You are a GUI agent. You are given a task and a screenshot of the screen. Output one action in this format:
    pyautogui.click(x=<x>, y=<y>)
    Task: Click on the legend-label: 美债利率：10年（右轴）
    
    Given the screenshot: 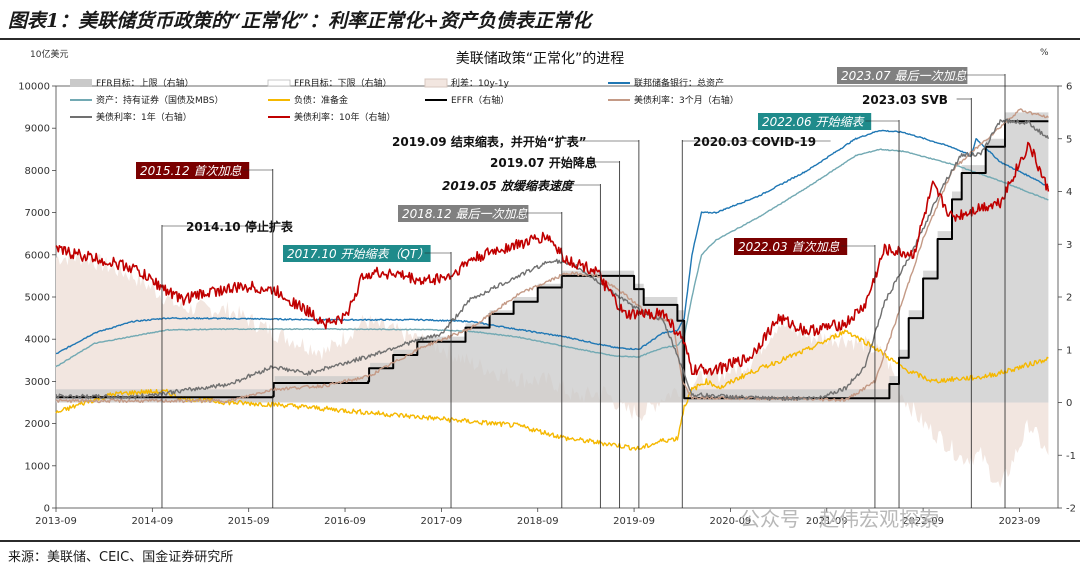 What is the action you would take?
    pyautogui.click(x=344, y=117)
    